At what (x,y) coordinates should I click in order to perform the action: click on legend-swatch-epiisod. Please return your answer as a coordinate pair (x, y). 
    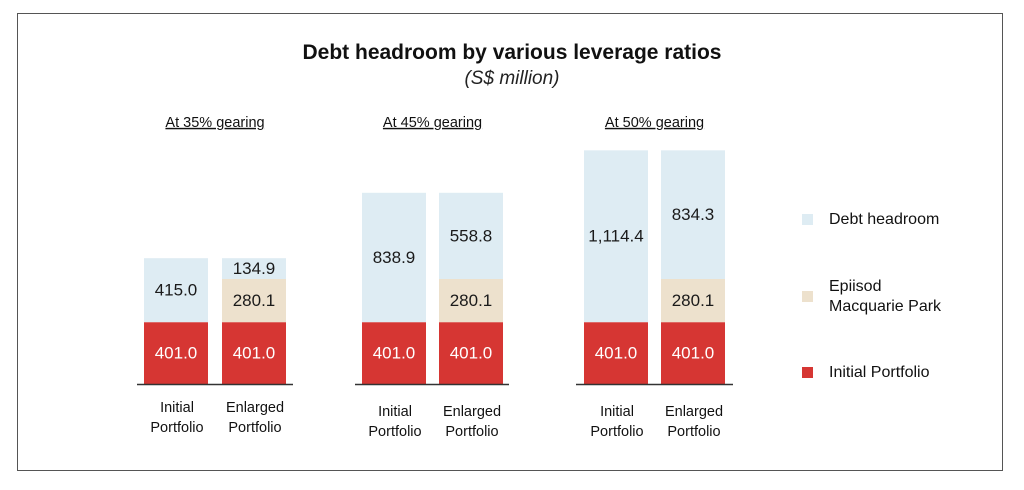
    Looking at the image, I should click on (807, 296).